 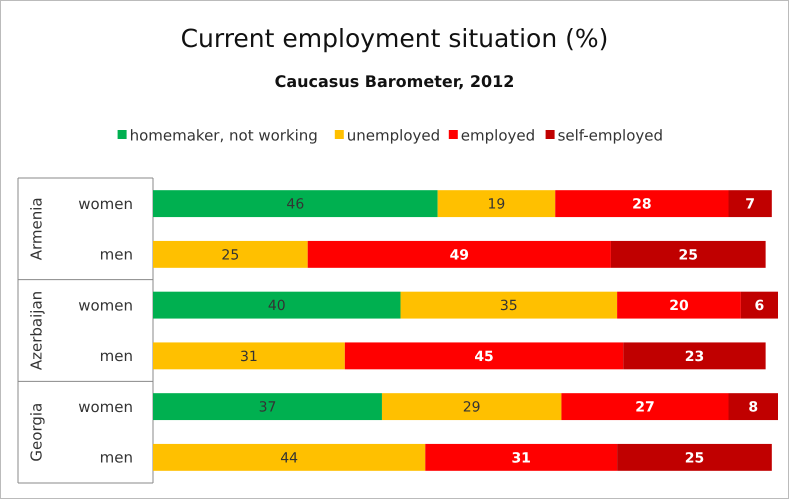 I want to click on data-label: 19, so click(x=497, y=204).